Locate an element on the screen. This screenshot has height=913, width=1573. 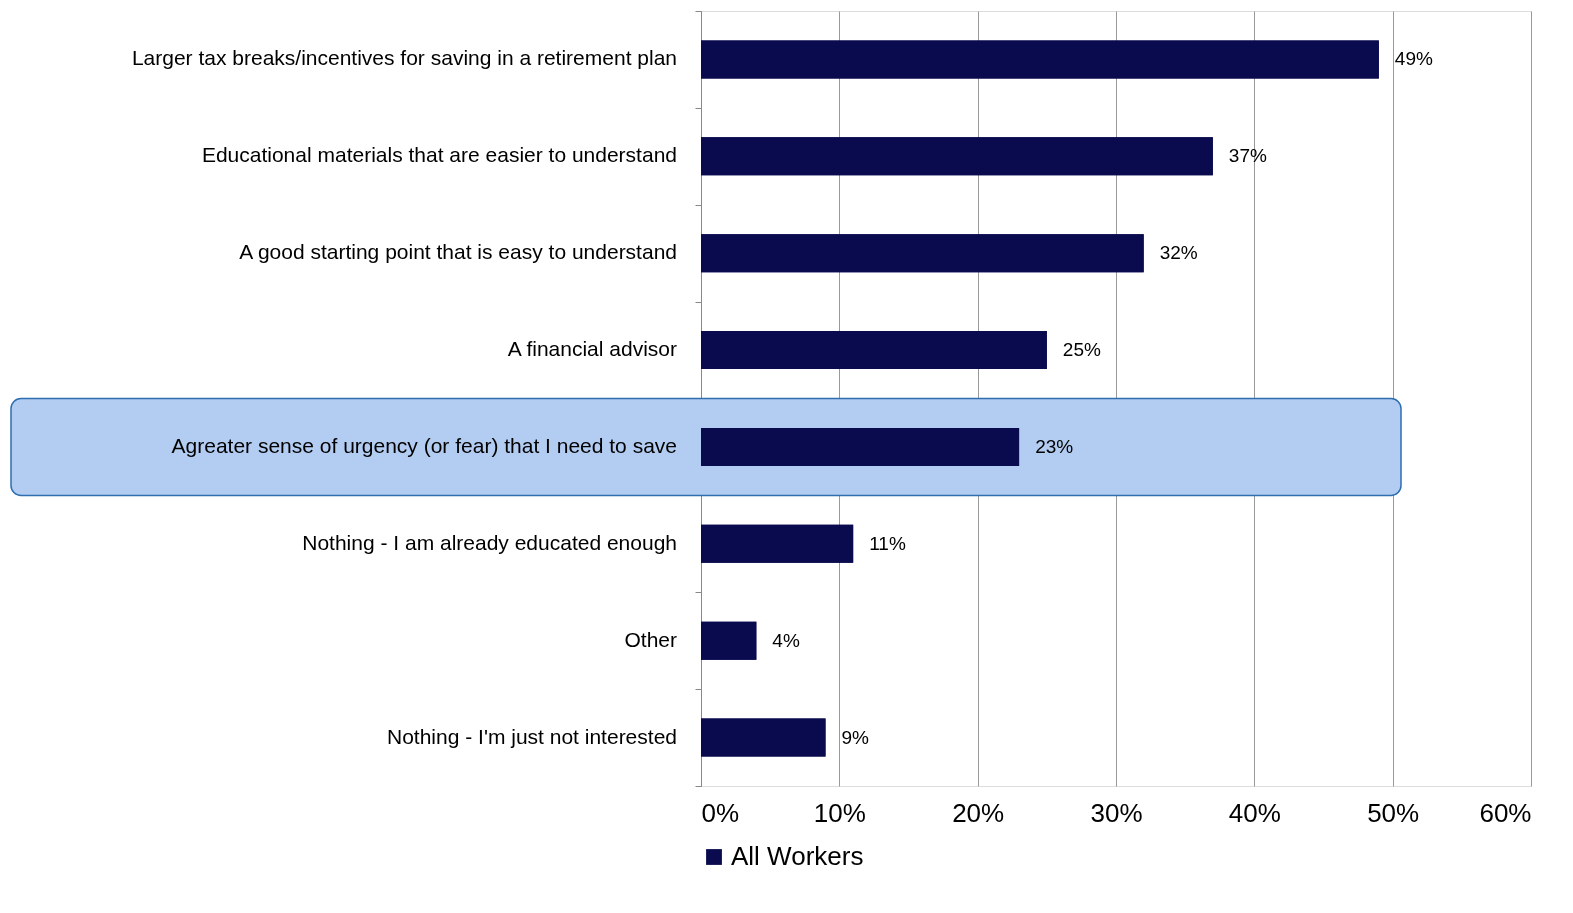
x-tick-label: 30% is located at coordinates (1116, 812).